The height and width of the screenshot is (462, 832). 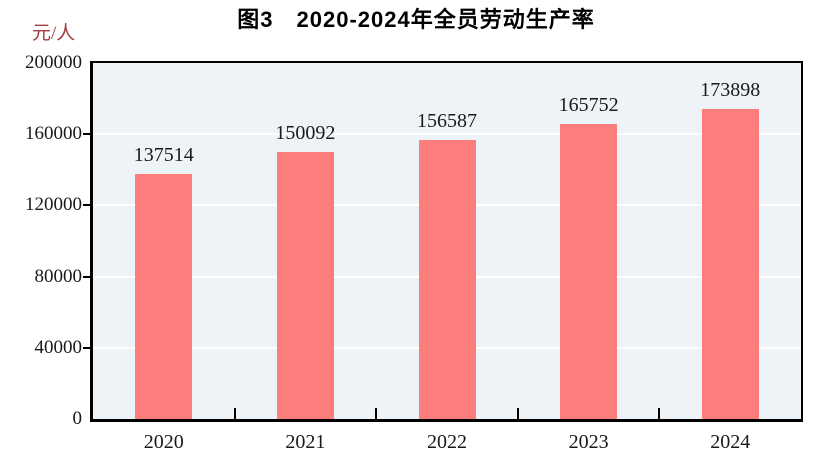 I want to click on gridline, so click(x=447, y=134).